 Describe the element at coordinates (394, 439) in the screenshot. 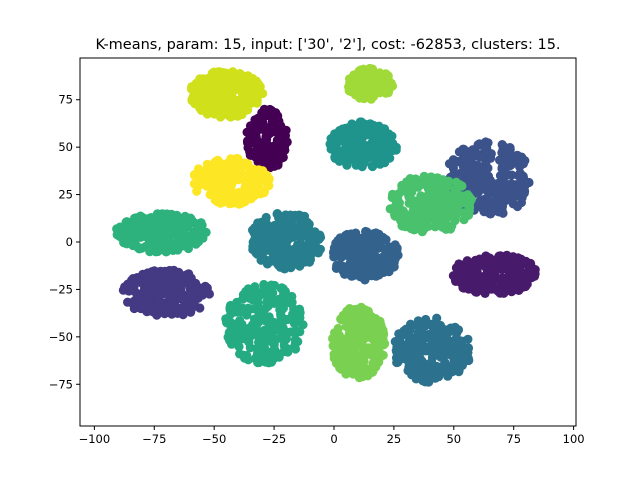

I see `x-tick-label: 25` at that location.